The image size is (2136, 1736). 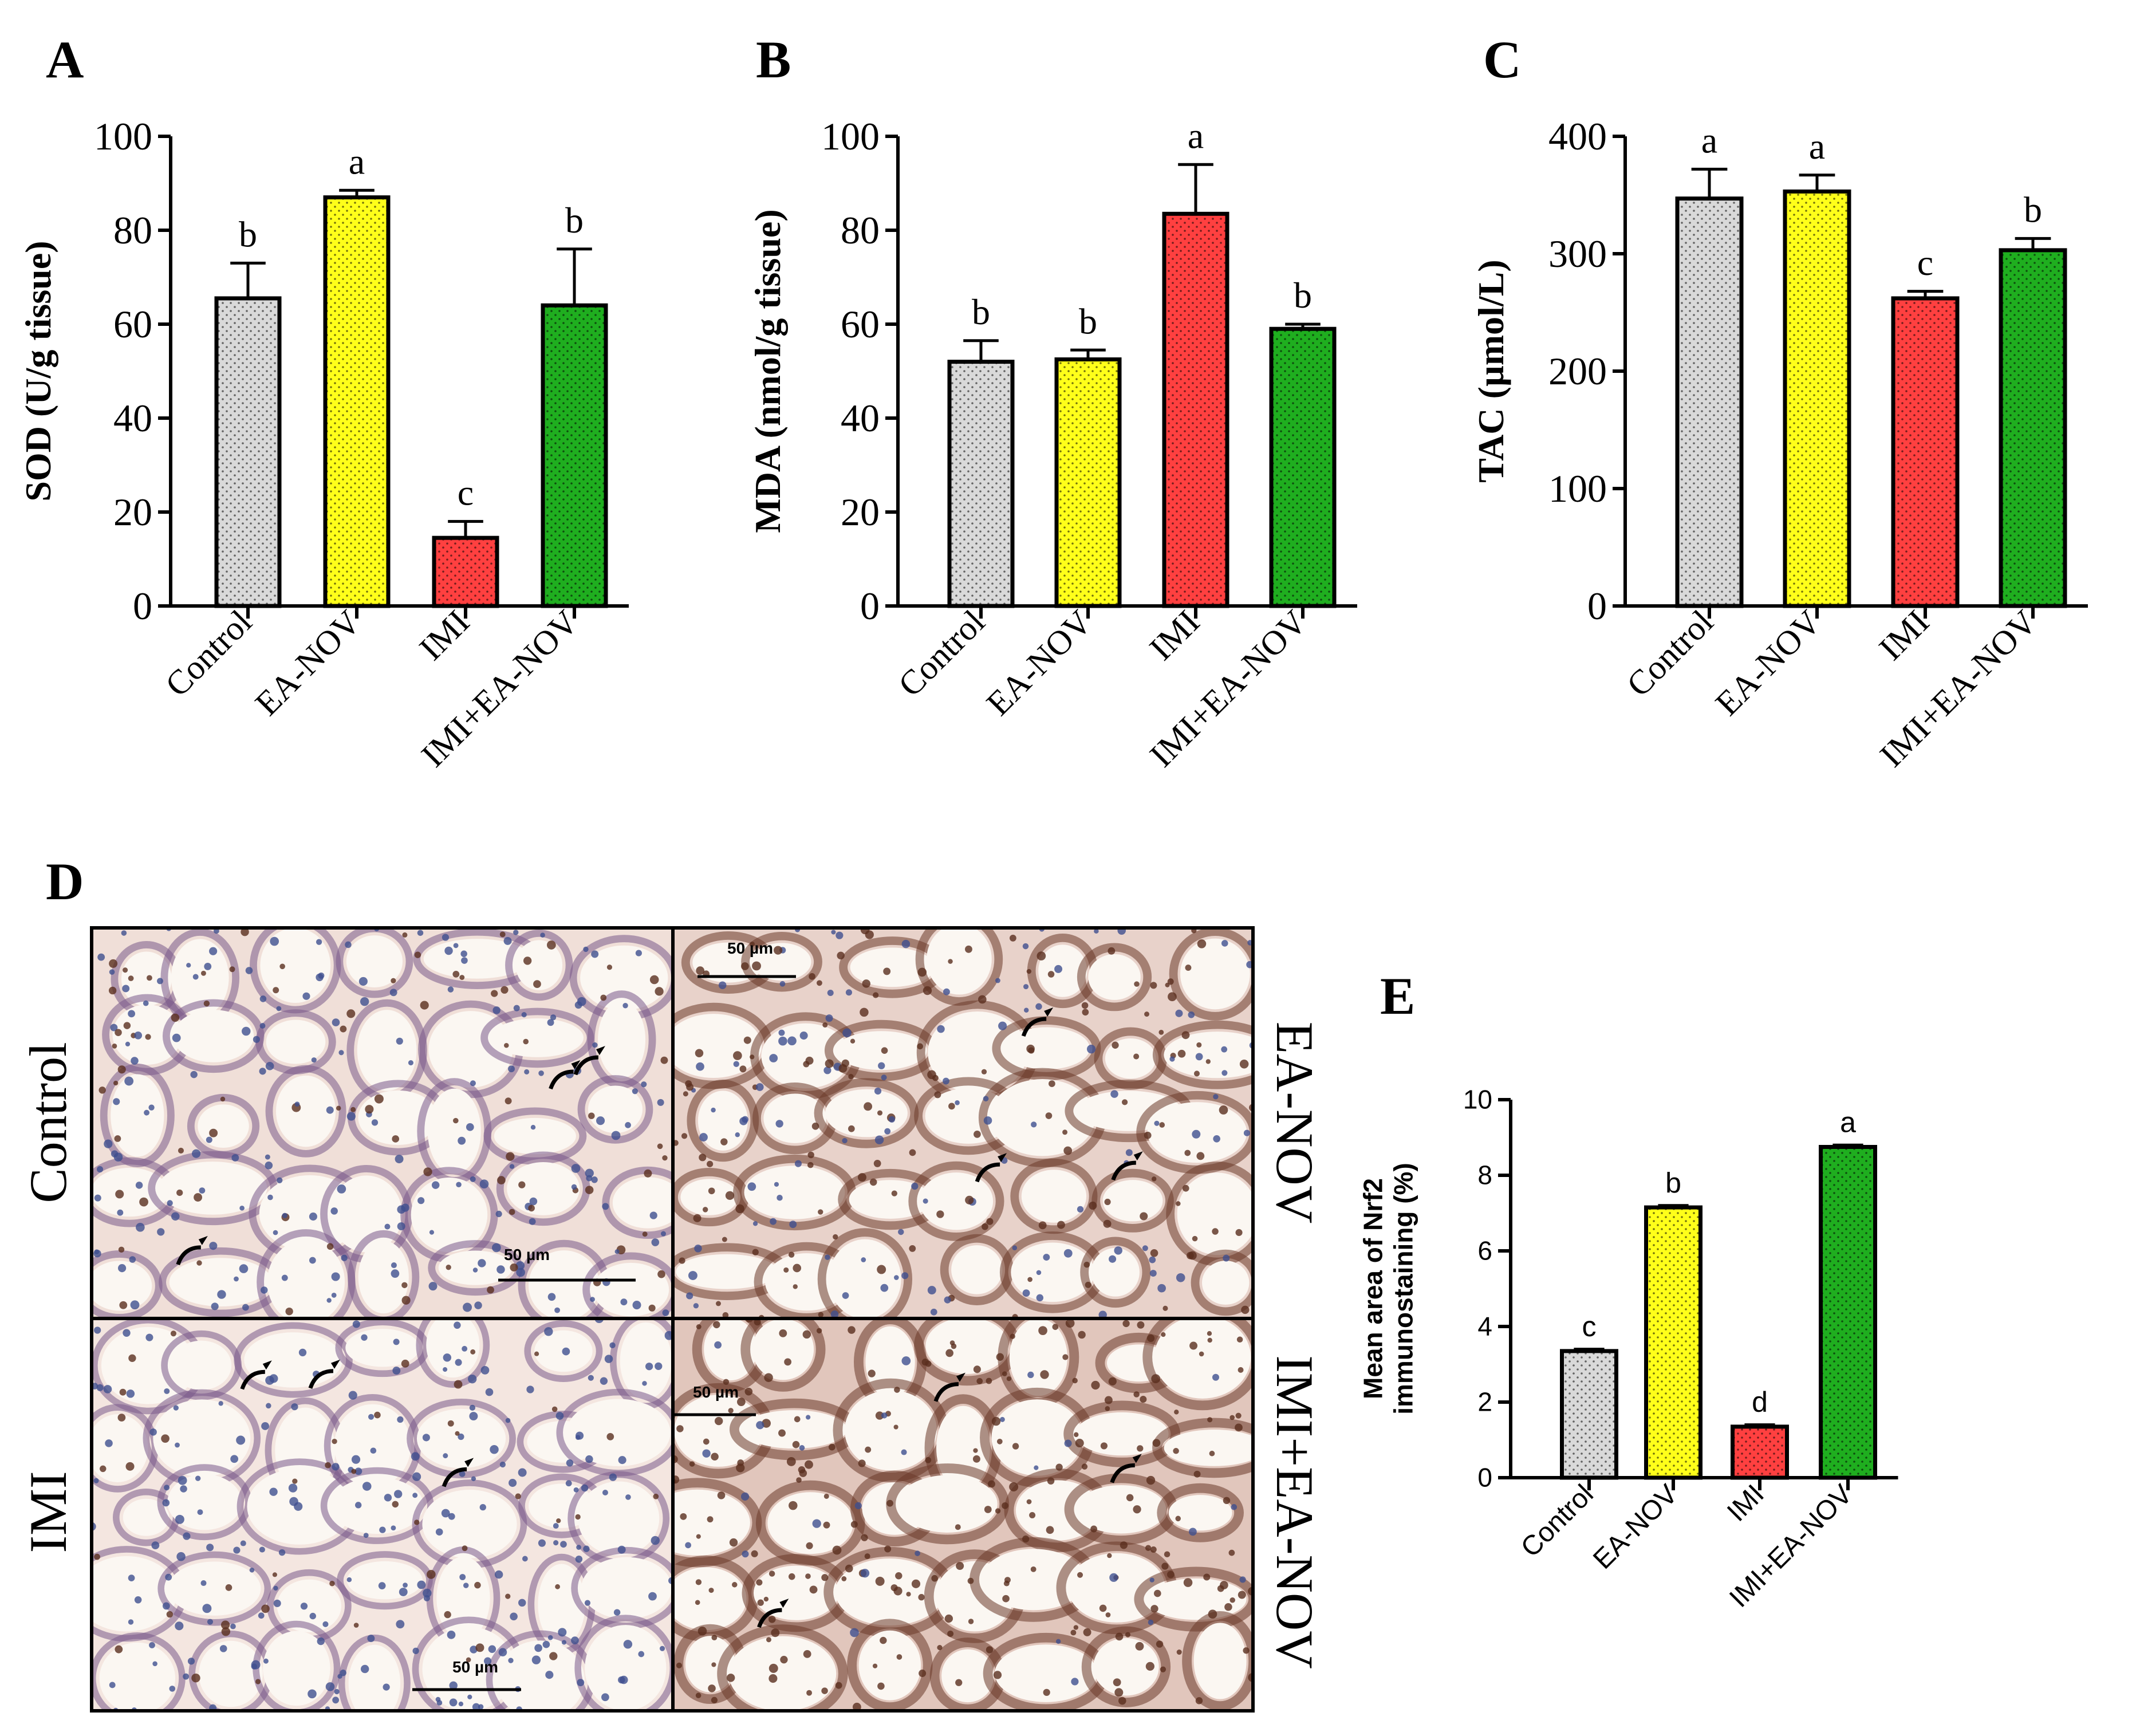 I want to click on y-tick-label: 100, so click(x=850, y=136).